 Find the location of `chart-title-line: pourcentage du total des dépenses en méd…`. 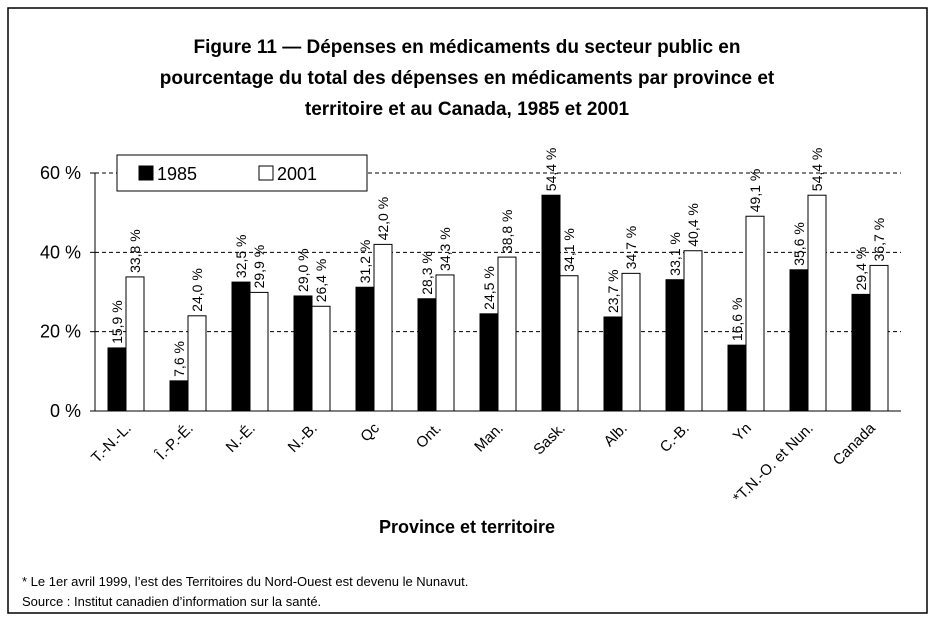

chart-title-line: pourcentage du total des dépenses en méd… is located at coordinates (467, 78).